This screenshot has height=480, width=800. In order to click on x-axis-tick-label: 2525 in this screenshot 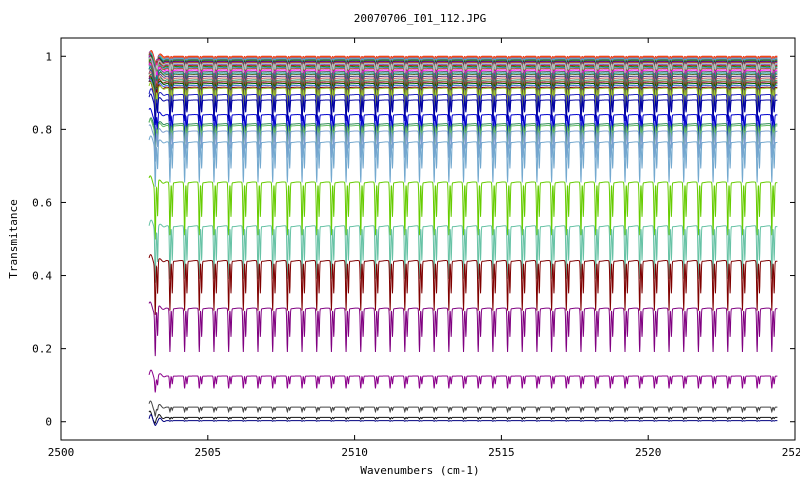, I will do `click(791, 452)`.